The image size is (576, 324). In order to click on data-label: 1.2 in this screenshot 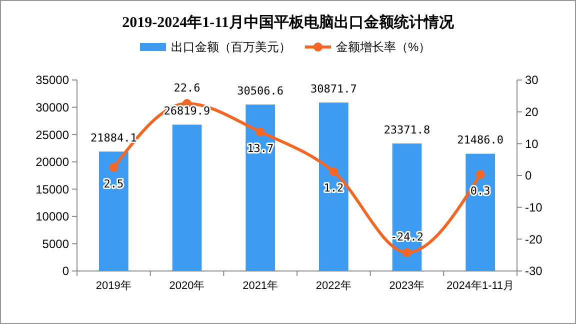, I will do `click(334, 188)`.